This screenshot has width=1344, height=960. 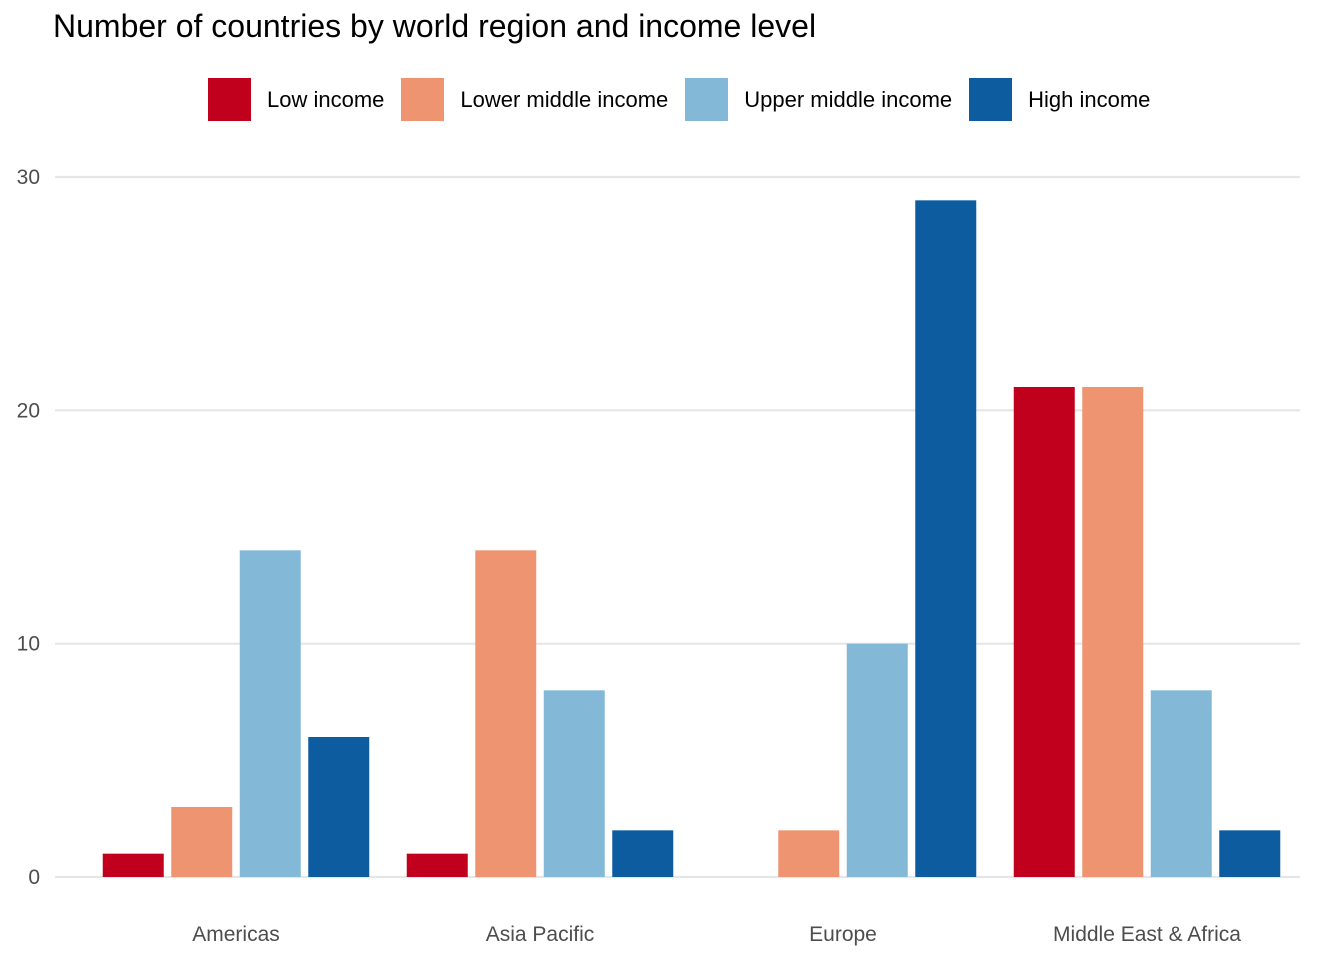 I want to click on x-tick-label-middle-east-and-africa: Middle East & Africa, so click(x=1147, y=934).